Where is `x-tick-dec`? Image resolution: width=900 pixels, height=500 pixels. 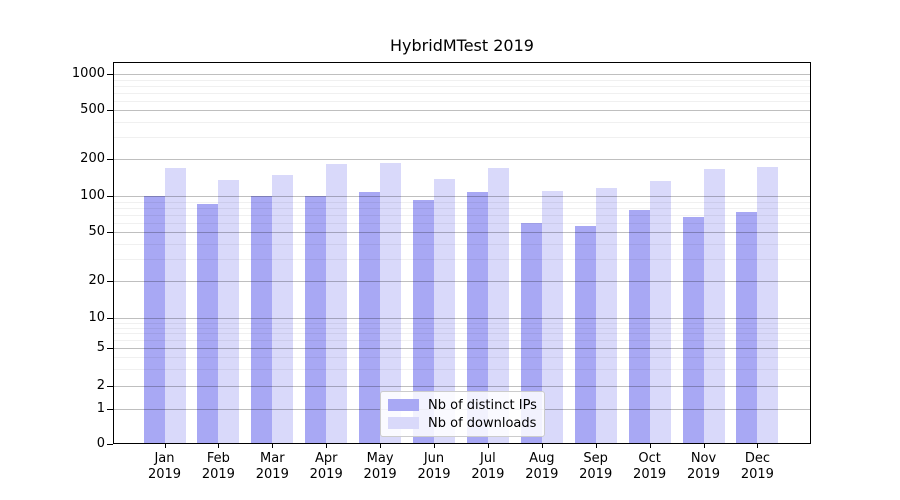 x-tick-dec is located at coordinates (758, 446).